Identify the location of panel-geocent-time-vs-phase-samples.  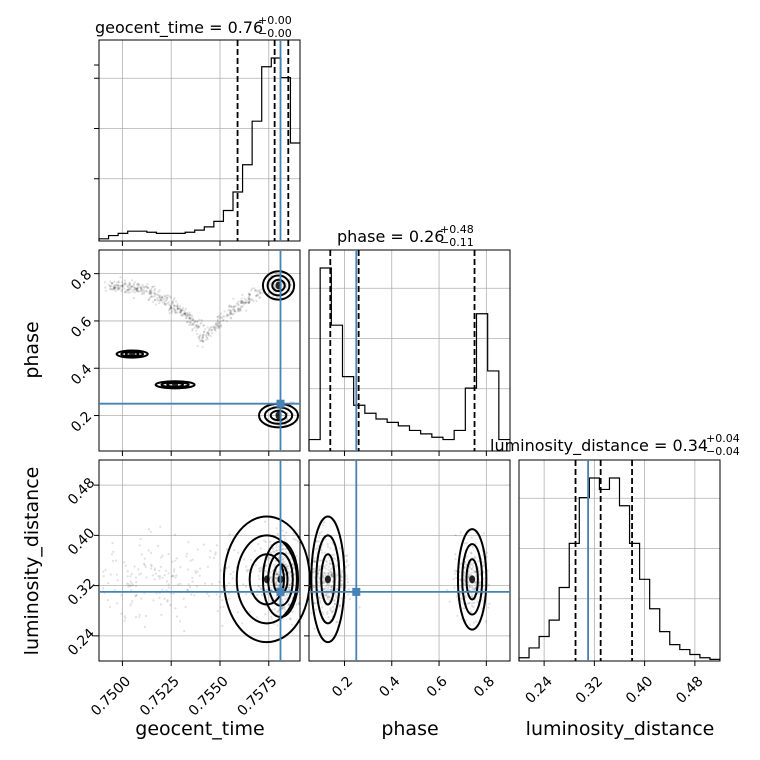
(201, 349).